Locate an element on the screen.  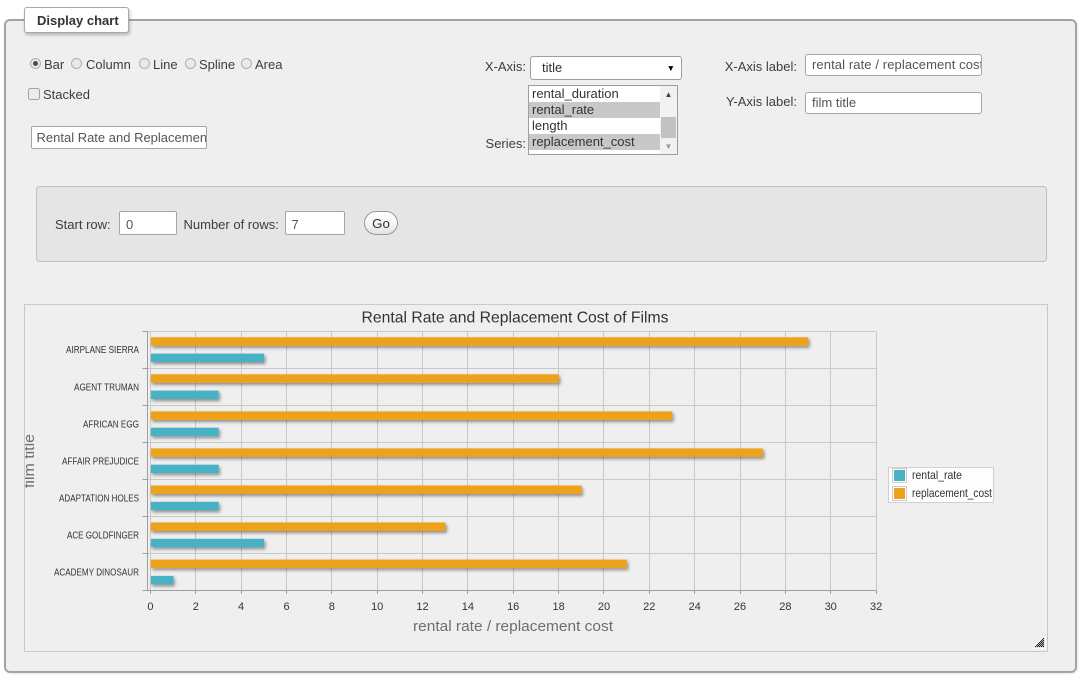
svg-text: 16 is located at coordinates (513, 607).